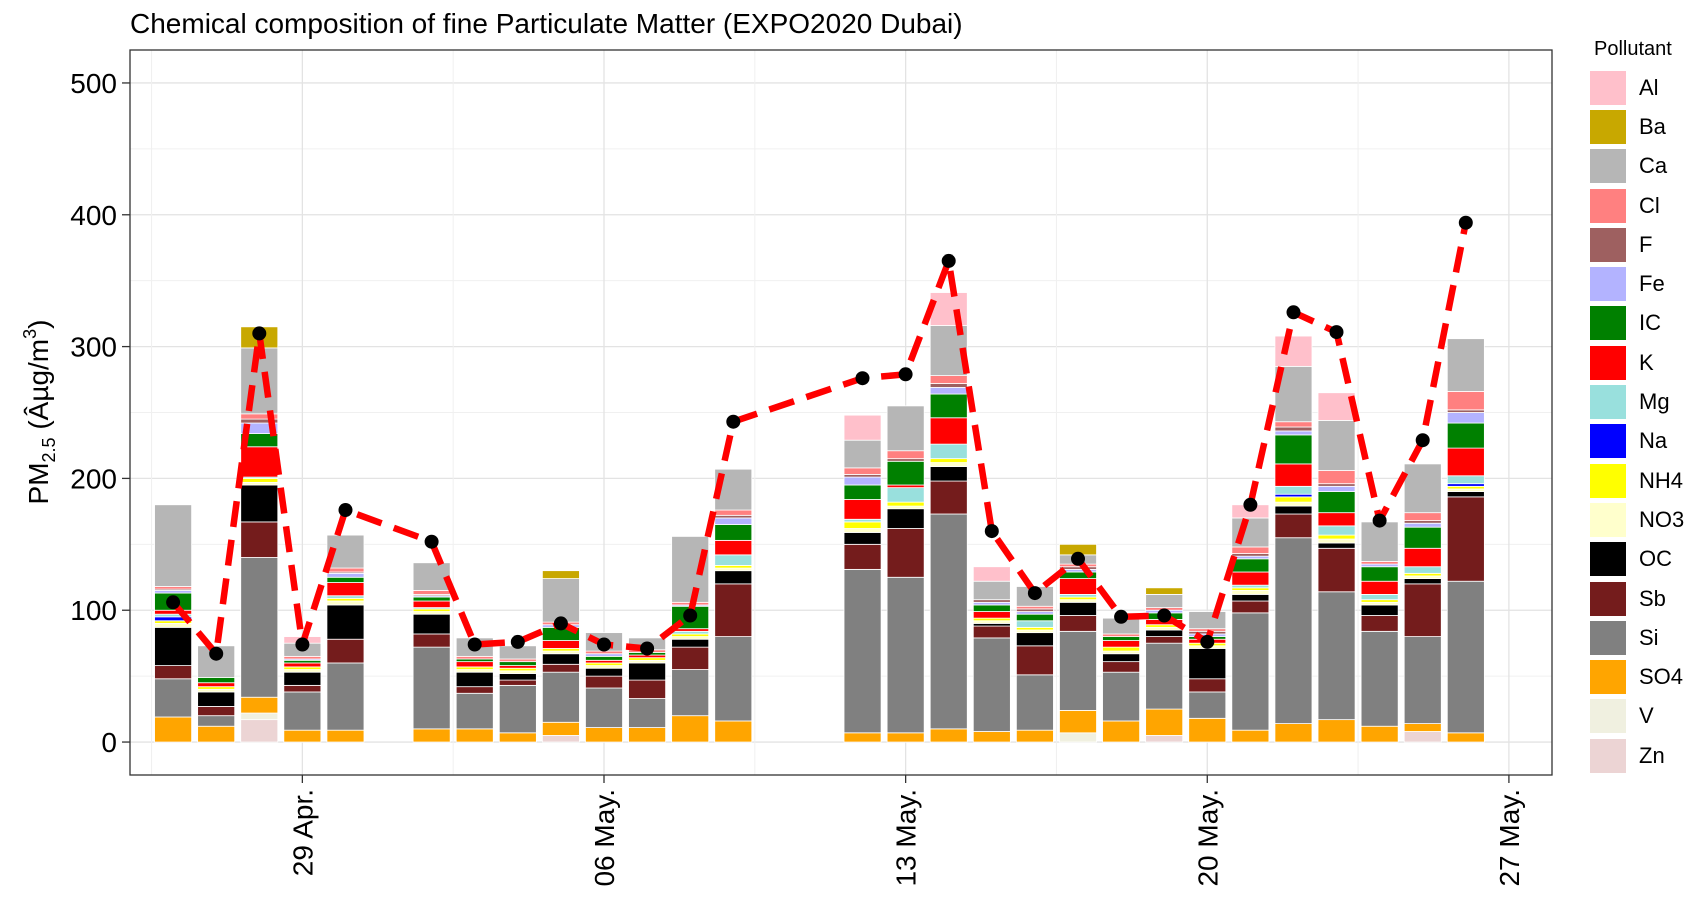  I want to click on ylabel-unit-pre: (Âµg/m, so click(38, 388).